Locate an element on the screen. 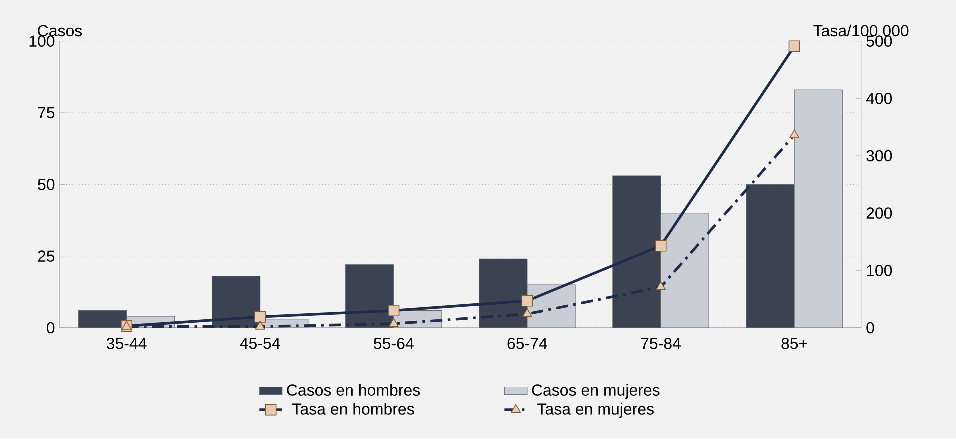 The width and height of the screenshot is (956, 439). x-tick-label: 85+ is located at coordinates (795, 344).